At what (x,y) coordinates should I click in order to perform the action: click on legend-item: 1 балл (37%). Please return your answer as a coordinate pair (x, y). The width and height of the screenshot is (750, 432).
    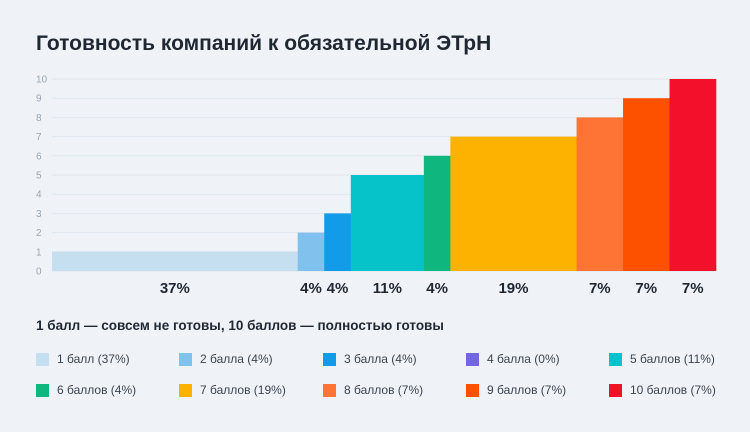
    Looking at the image, I should click on (83, 359).